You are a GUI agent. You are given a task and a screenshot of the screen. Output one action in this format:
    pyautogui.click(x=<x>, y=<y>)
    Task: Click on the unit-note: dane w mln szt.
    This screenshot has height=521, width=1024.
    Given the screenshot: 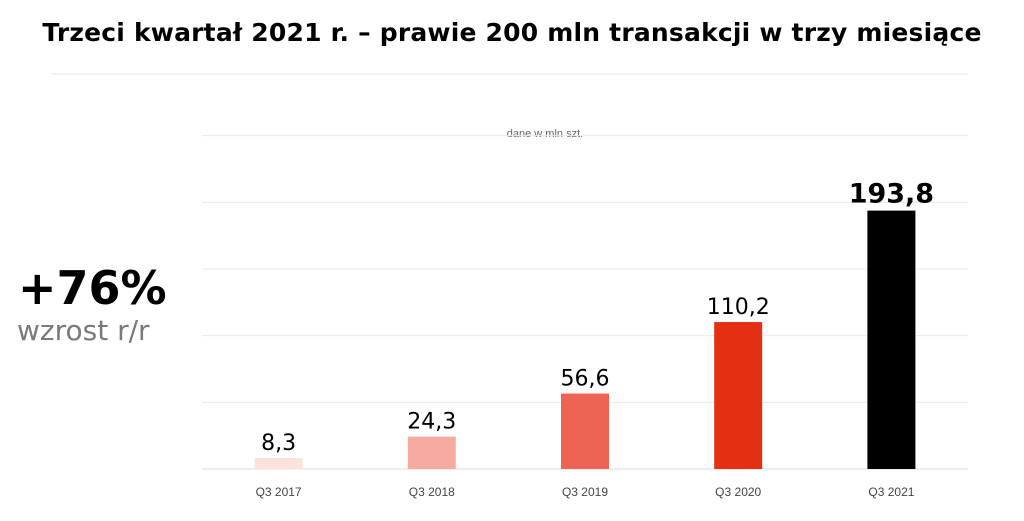 What is the action you would take?
    pyautogui.click(x=545, y=134)
    